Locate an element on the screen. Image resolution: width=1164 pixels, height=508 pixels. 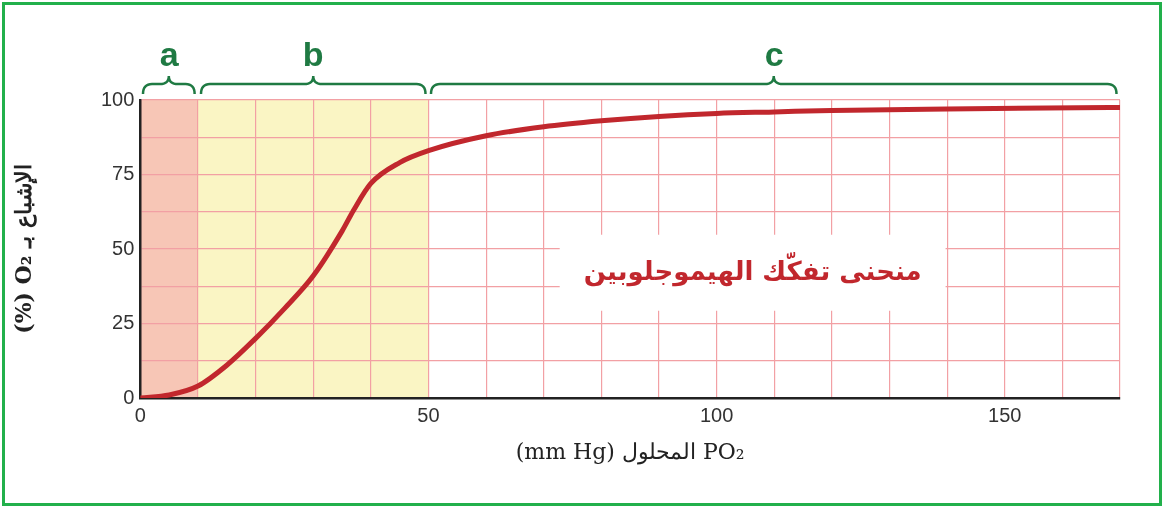
y-tick-label: 50 is located at coordinates (123, 247).